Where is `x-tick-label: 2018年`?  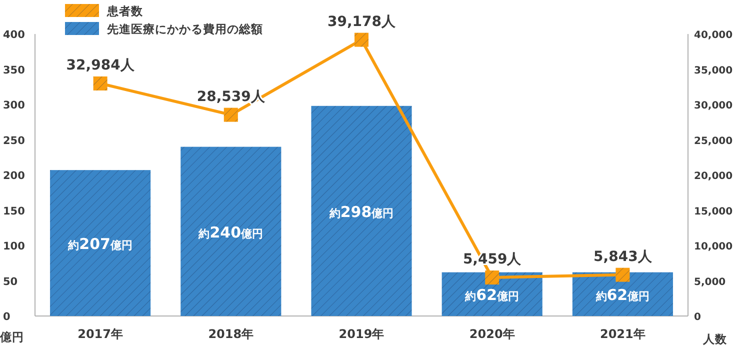
x-tick-label: 2018年 is located at coordinates (231, 334).